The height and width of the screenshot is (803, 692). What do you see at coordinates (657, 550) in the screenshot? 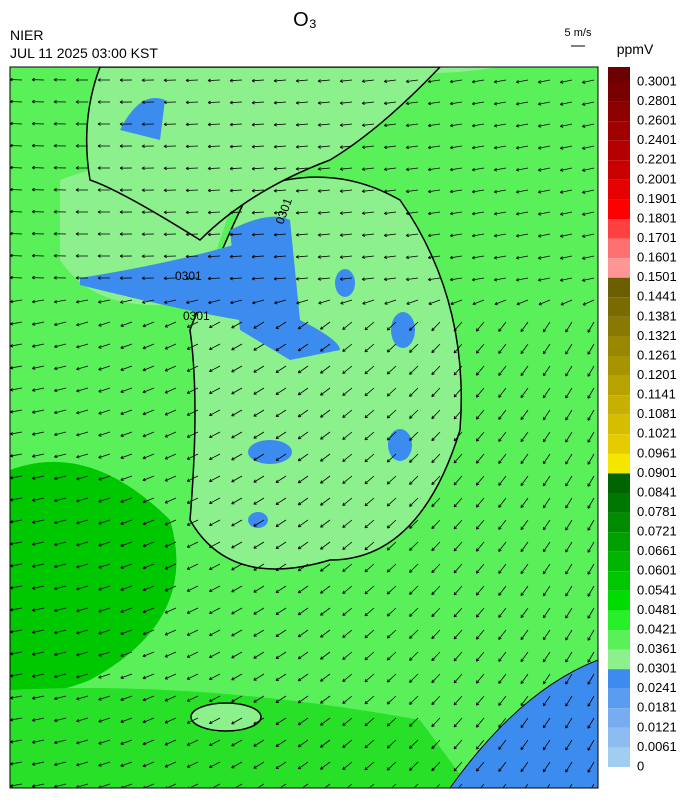
I see `colorbar-label: 0.0661` at bounding box center [657, 550].